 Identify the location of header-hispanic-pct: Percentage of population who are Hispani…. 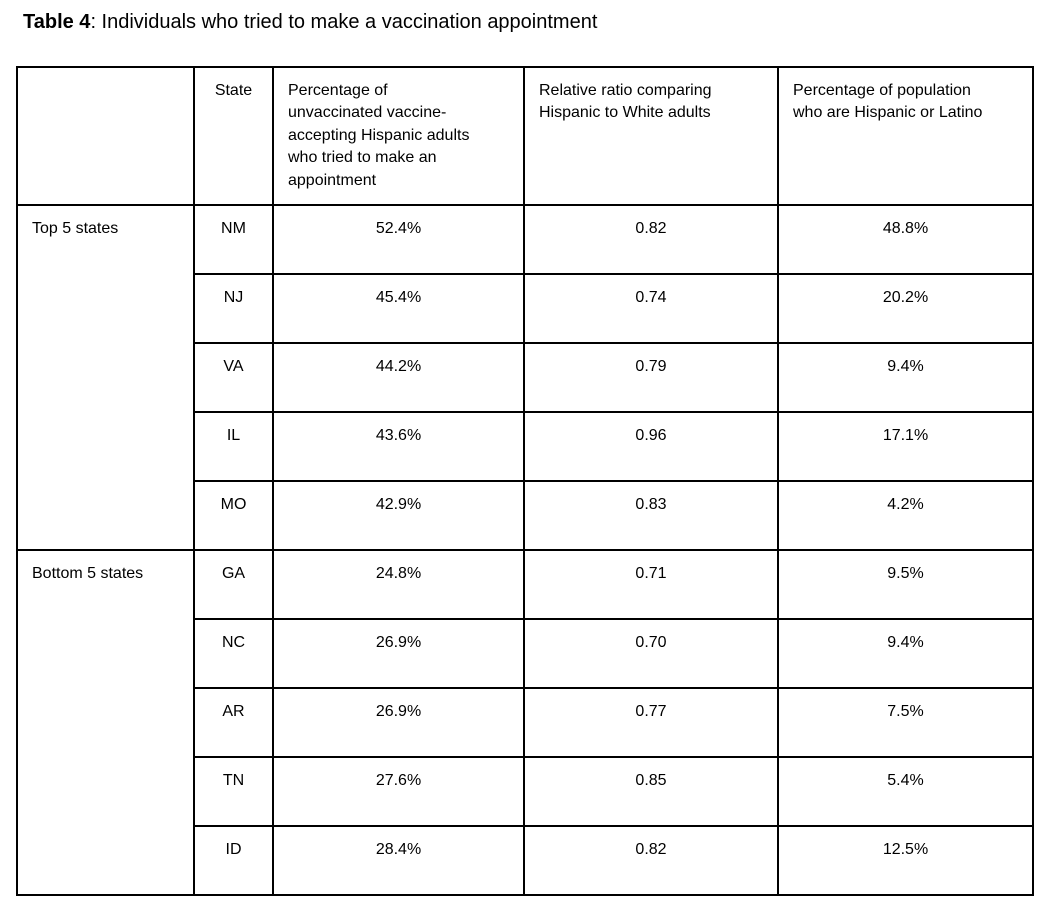
(905, 136).